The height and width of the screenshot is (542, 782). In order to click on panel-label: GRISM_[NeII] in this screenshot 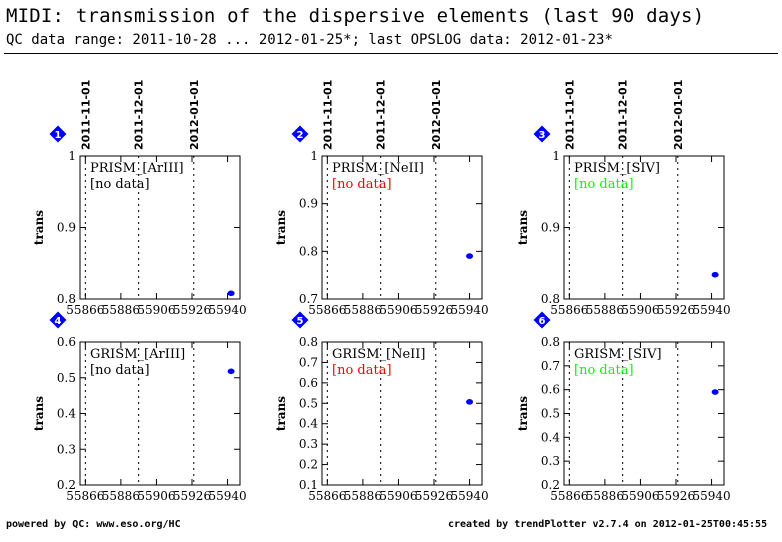, I will do `click(379, 354)`.